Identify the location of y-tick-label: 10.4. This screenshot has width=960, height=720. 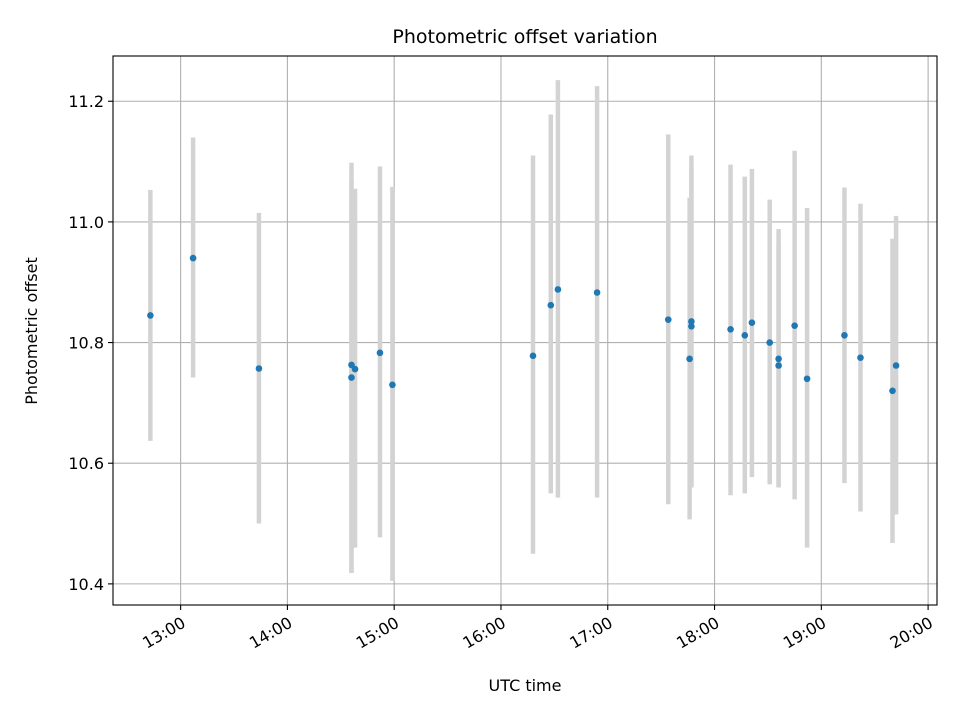
(86, 584).